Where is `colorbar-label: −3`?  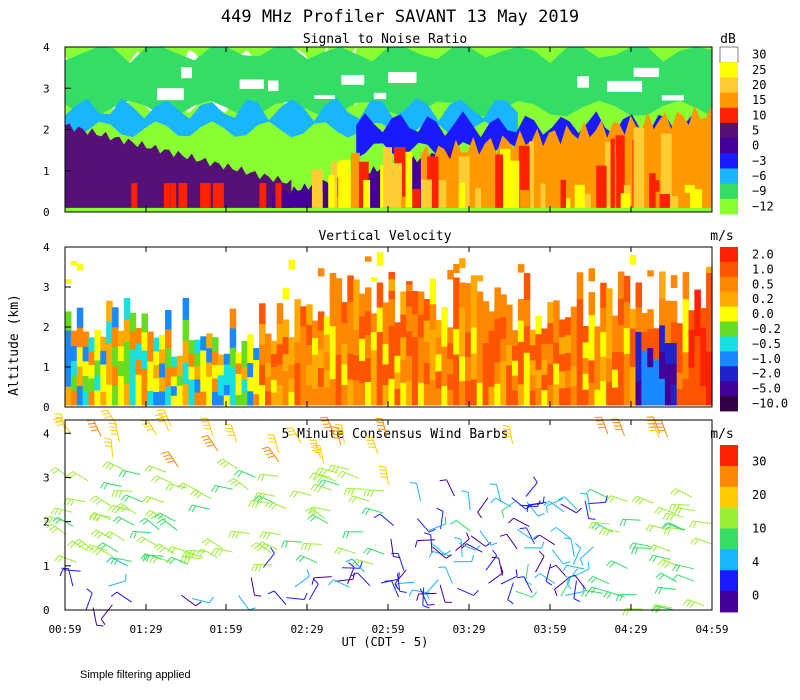
colorbar-label: −3 is located at coordinates (759, 161).